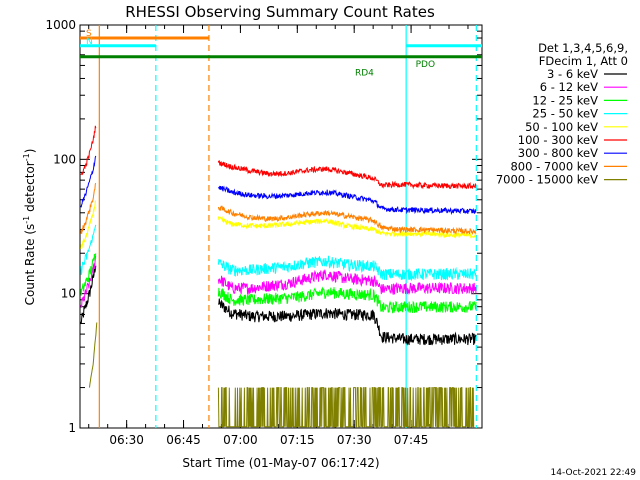  Describe the element at coordinates (126, 440) in the screenshot. I see `x-tick-label: 06:30` at that location.